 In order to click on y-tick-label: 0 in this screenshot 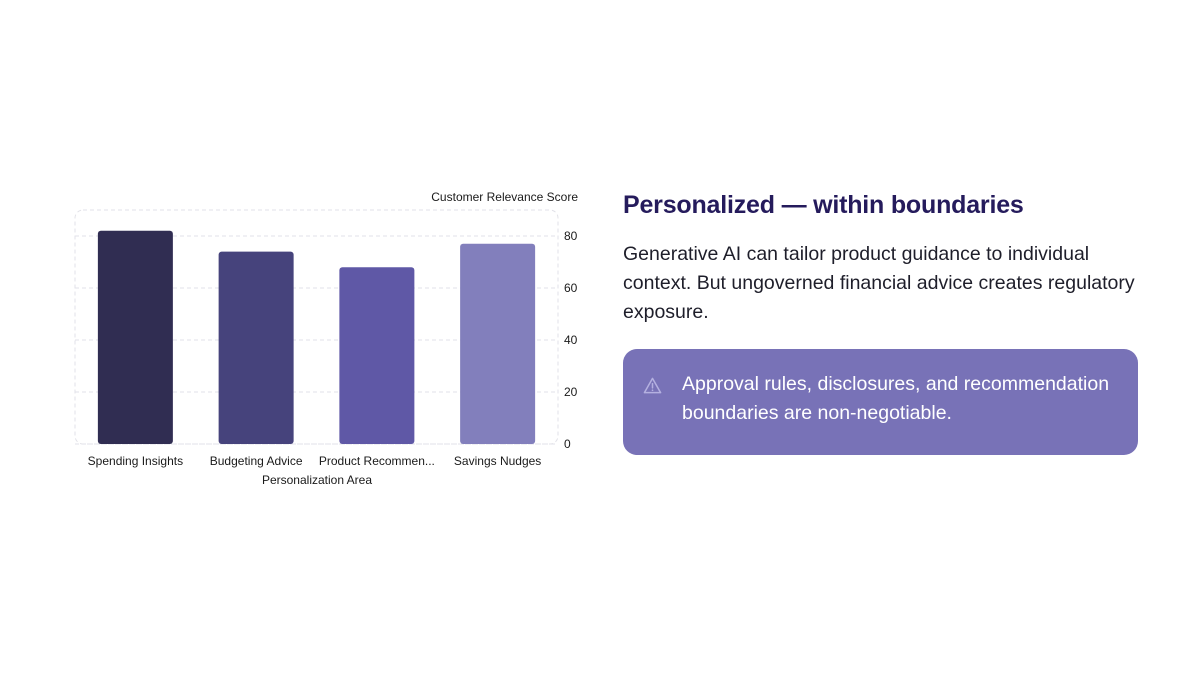, I will do `click(567, 444)`.